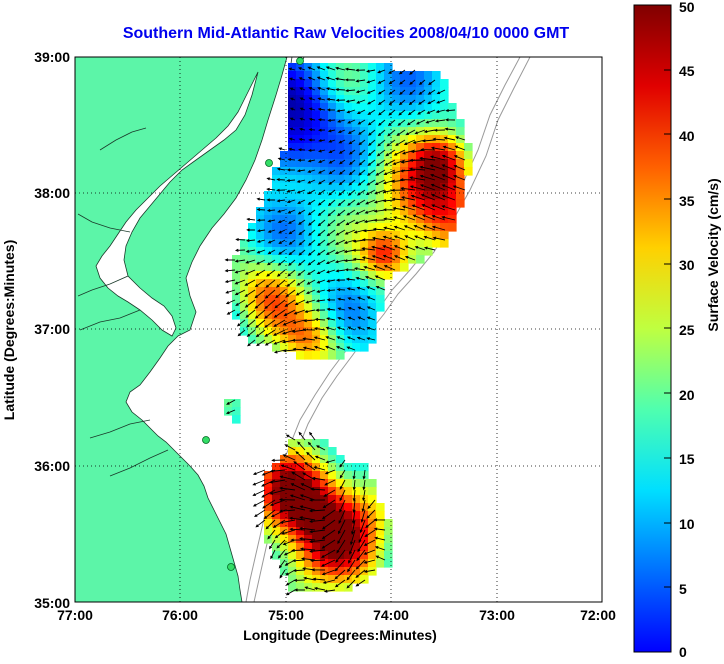 The height and width of the screenshot is (664, 724). What do you see at coordinates (497, 615) in the screenshot?
I see `x-tick-label: 73:00` at bounding box center [497, 615].